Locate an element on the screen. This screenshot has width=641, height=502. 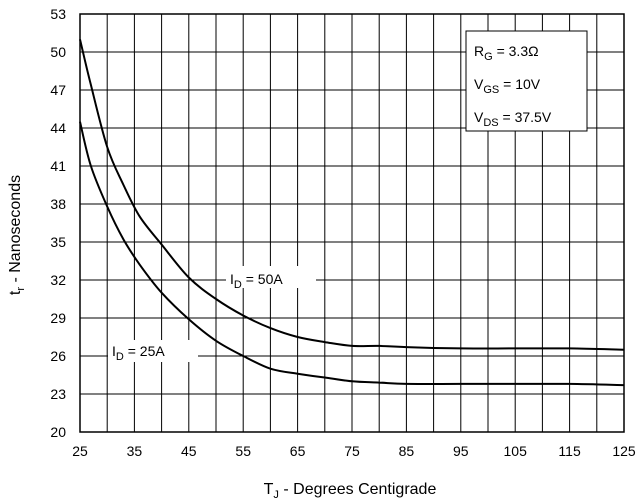
x-tick-label: 35 is located at coordinates (135, 451).